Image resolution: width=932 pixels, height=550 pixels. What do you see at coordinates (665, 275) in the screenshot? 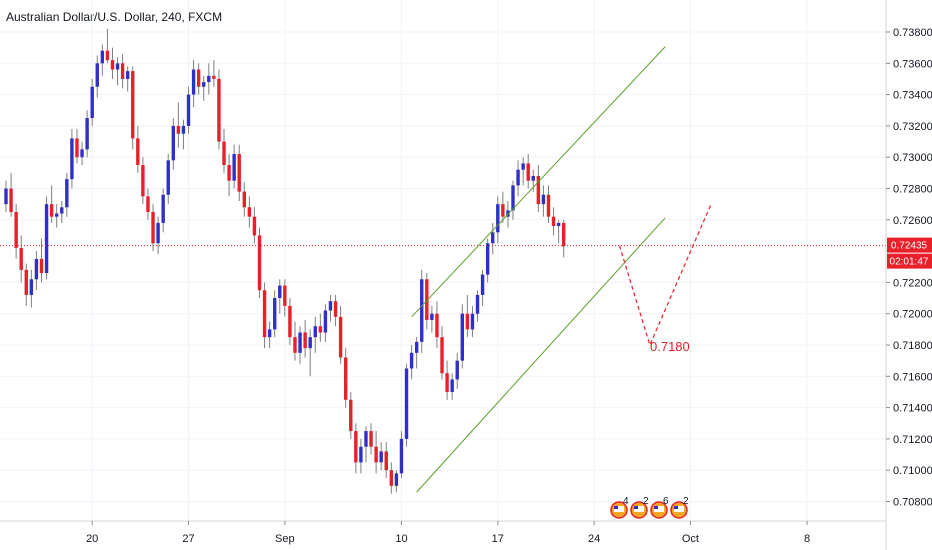
I see `projection-path` at bounding box center [665, 275].